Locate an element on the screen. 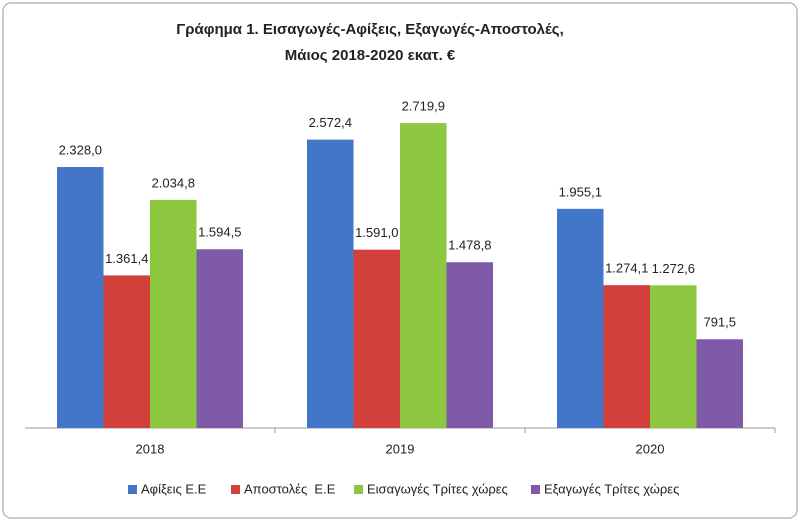 Image resolution: width=800 pixels, height=526 pixels. chart-title: Μάιος 2018-2020 εκατ. € is located at coordinates (370, 55).